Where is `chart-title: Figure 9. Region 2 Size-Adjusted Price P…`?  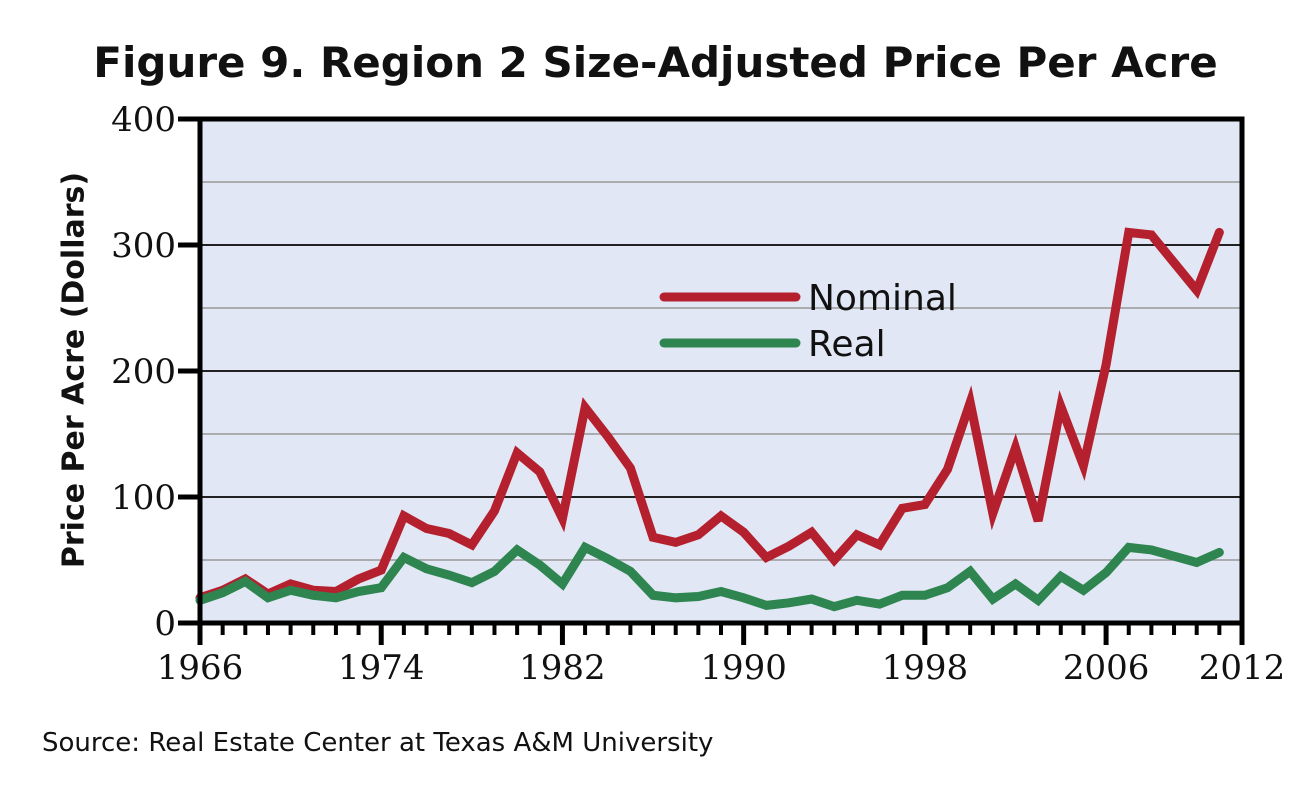 chart-title: Figure 9. Region 2 Size-Adjusted Price P… is located at coordinates (655, 62).